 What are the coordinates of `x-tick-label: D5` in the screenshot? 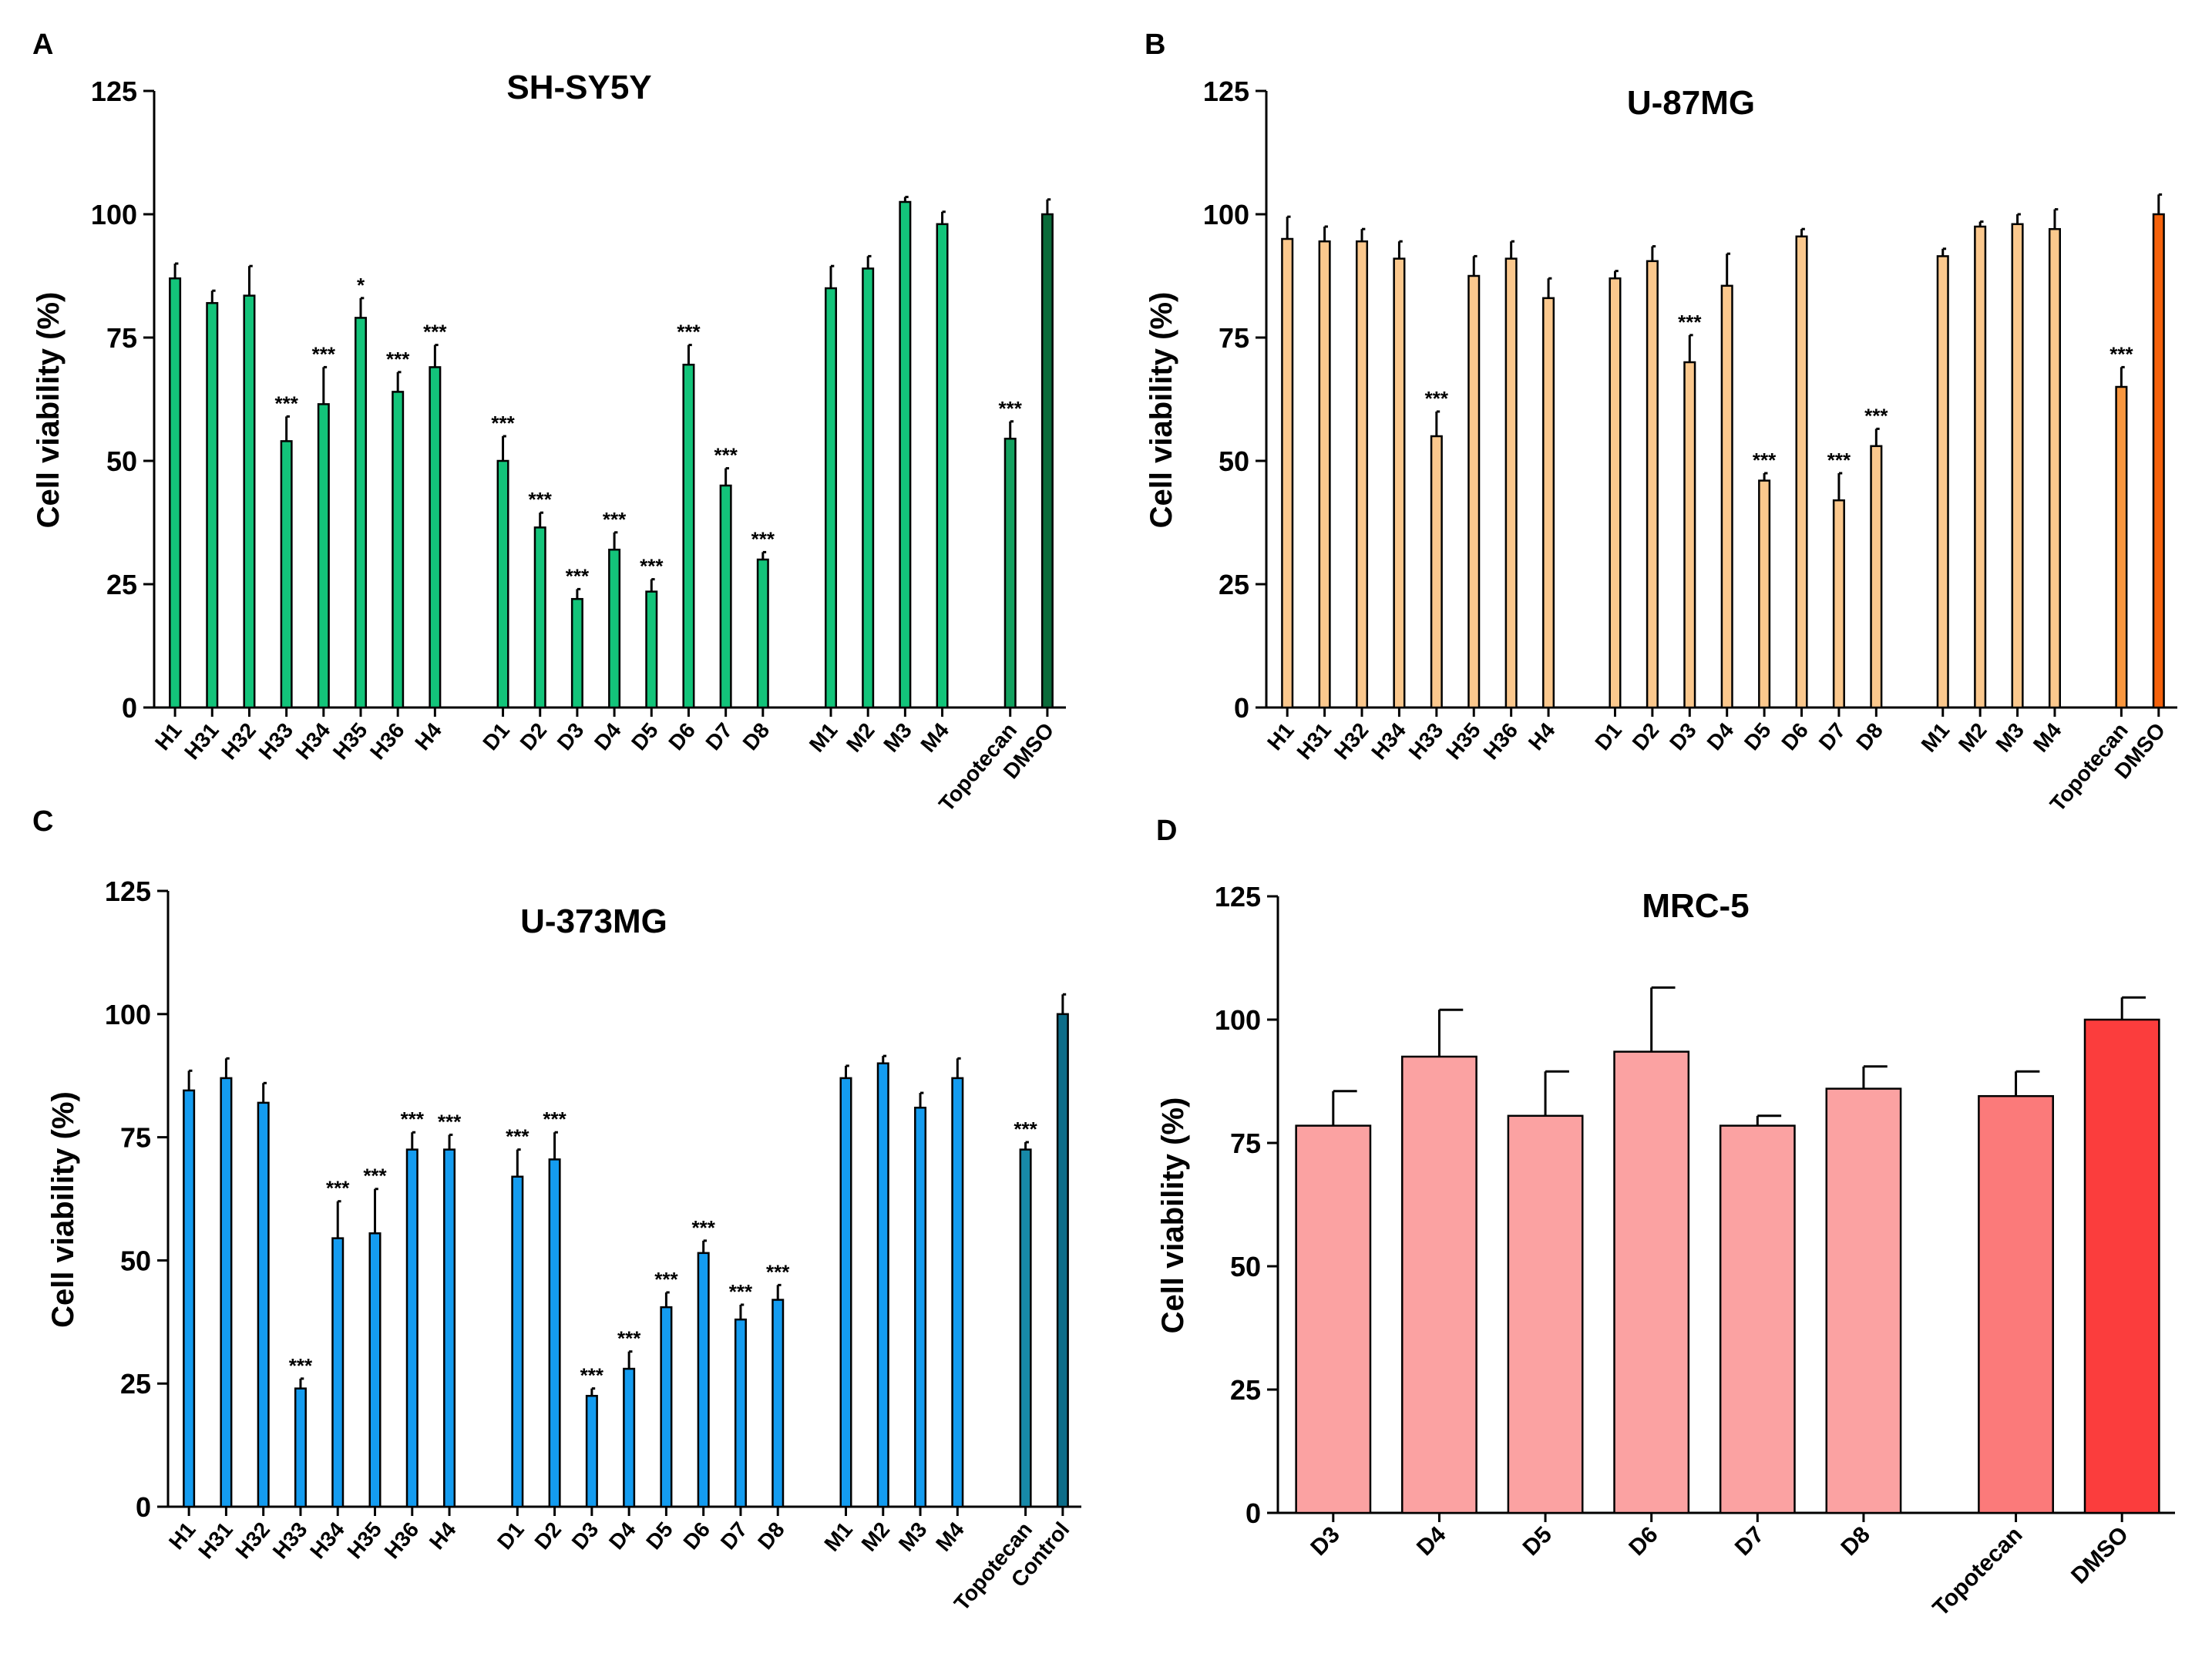 It's located at (659, 1536).